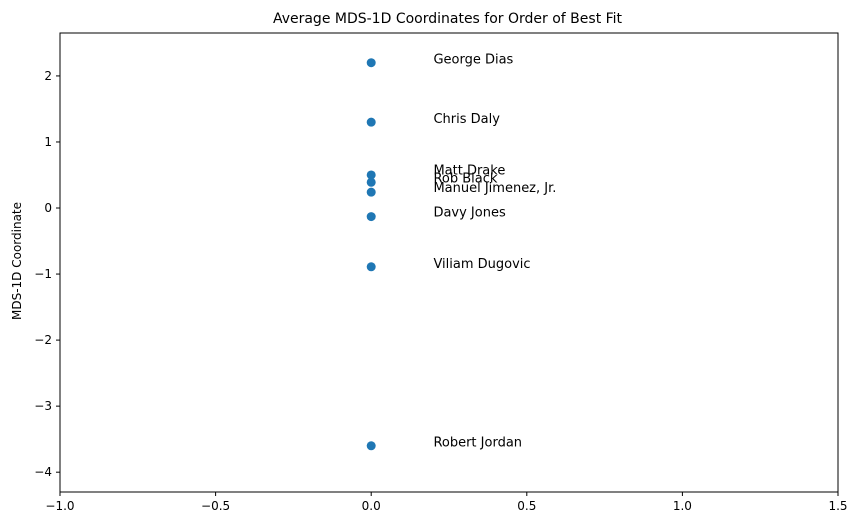  Describe the element at coordinates (682, 506) in the screenshot. I see `x-tick-label: 1.0` at that location.